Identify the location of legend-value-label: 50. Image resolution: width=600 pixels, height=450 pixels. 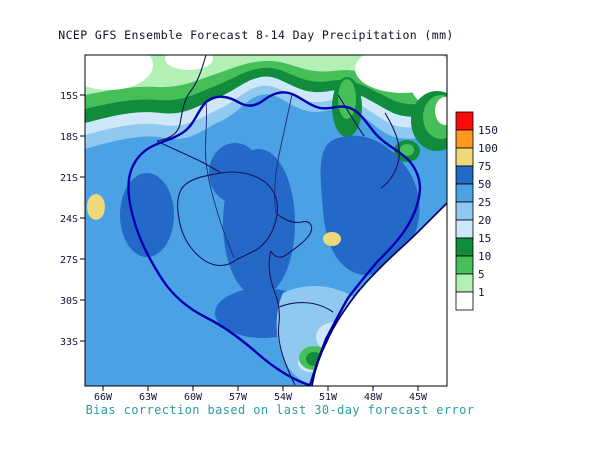
(484, 184).